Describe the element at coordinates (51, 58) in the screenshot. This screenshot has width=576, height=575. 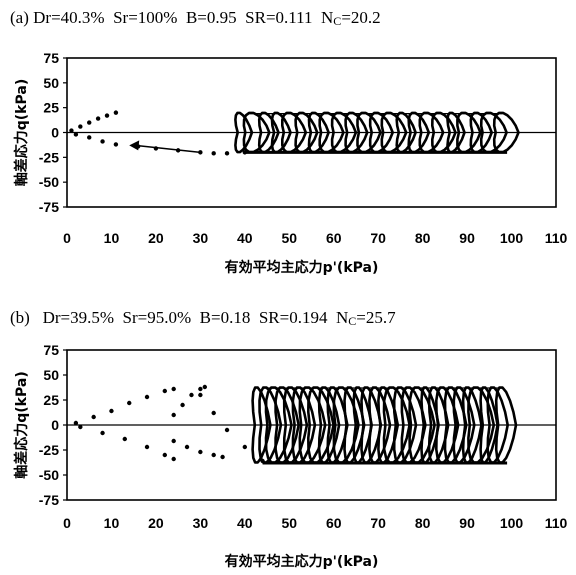
I see `y-tick-label: 75` at that location.